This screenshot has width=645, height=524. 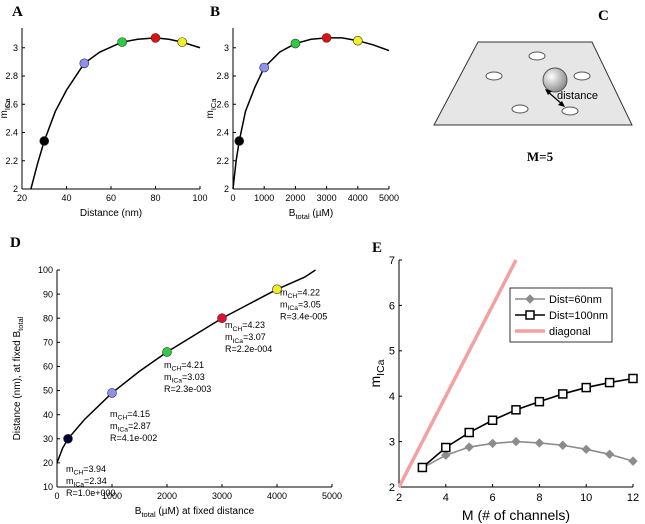 I want to click on x-axis-label: M (# of channels), so click(x=516, y=515).